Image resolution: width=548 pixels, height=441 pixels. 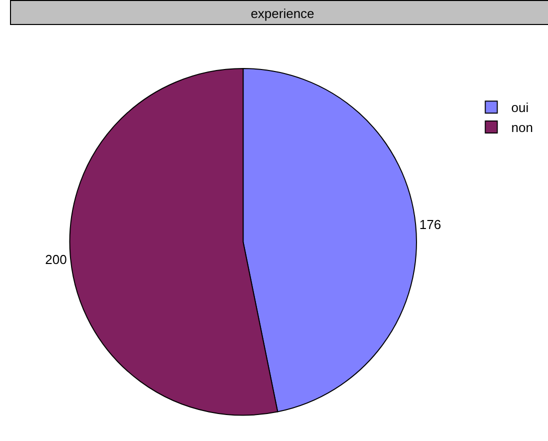 I want to click on data-label: 200, so click(x=56, y=259).